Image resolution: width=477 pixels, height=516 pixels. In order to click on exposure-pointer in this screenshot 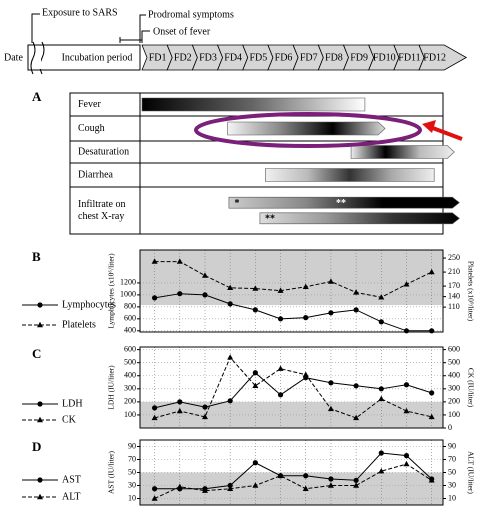, I will do `click(35, 28)`.